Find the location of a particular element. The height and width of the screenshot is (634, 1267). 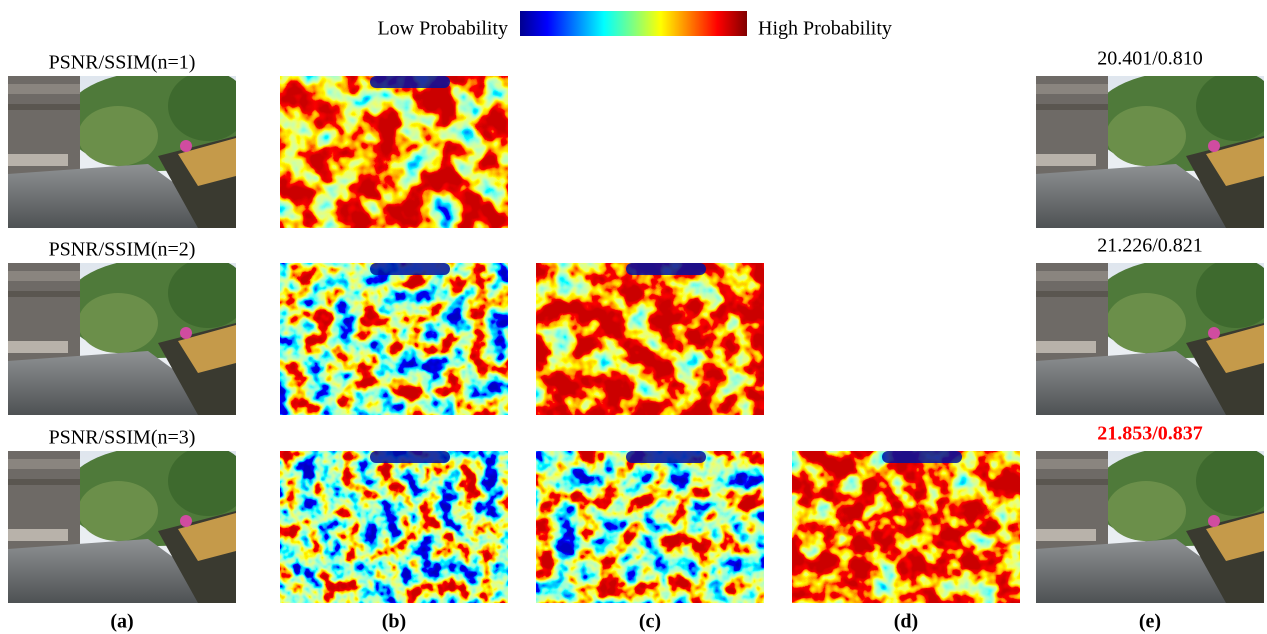

high-label: High Probability is located at coordinates (825, 29).